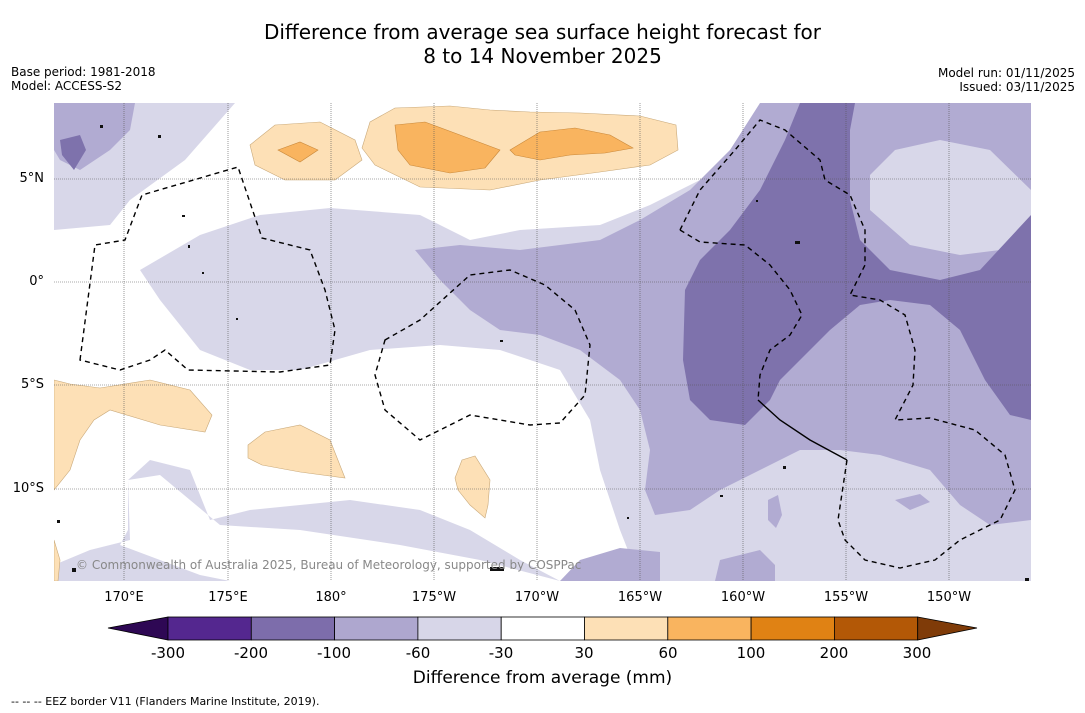 This screenshot has width=1085, height=713. What do you see at coordinates (501, 653) in the screenshot?
I see `colorbar-tick: -30` at bounding box center [501, 653].